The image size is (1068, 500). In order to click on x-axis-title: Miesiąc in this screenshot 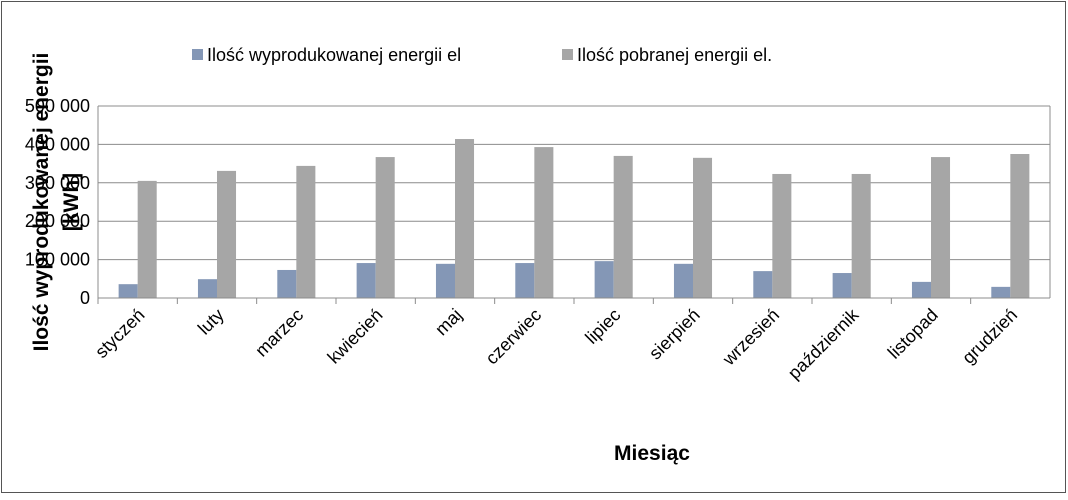, I will do `click(652, 453)`.